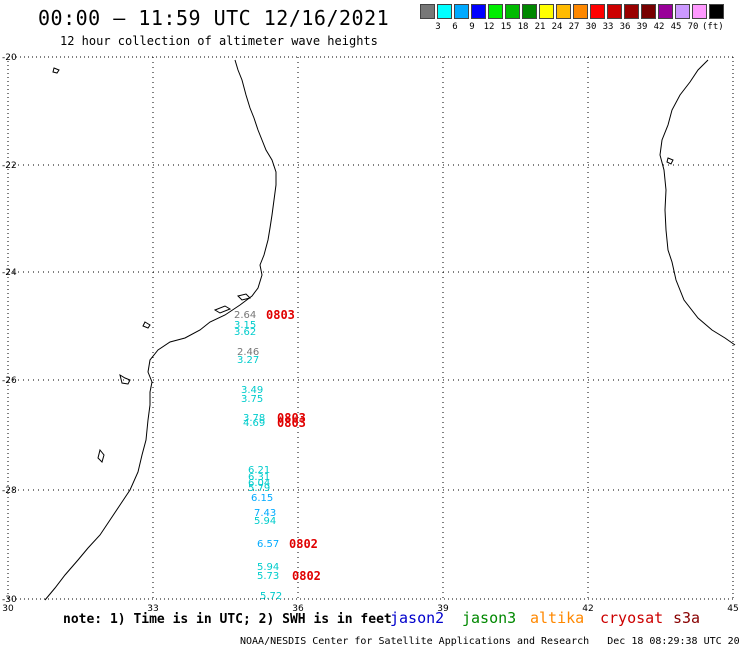 The height and width of the screenshot is (650, 740). I want to click on lon-label: 30, so click(8, 609).